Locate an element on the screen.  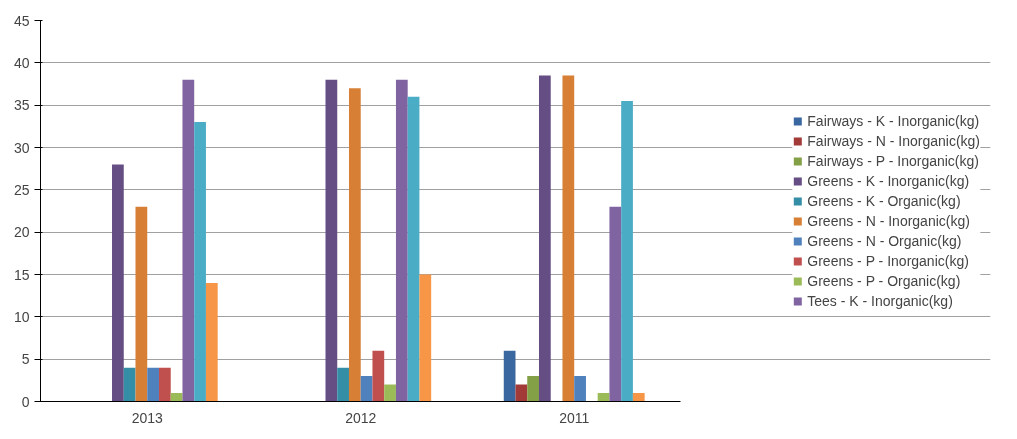
legend-label: Greens - N - Inorganic(kg) is located at coordinates (888, 220).